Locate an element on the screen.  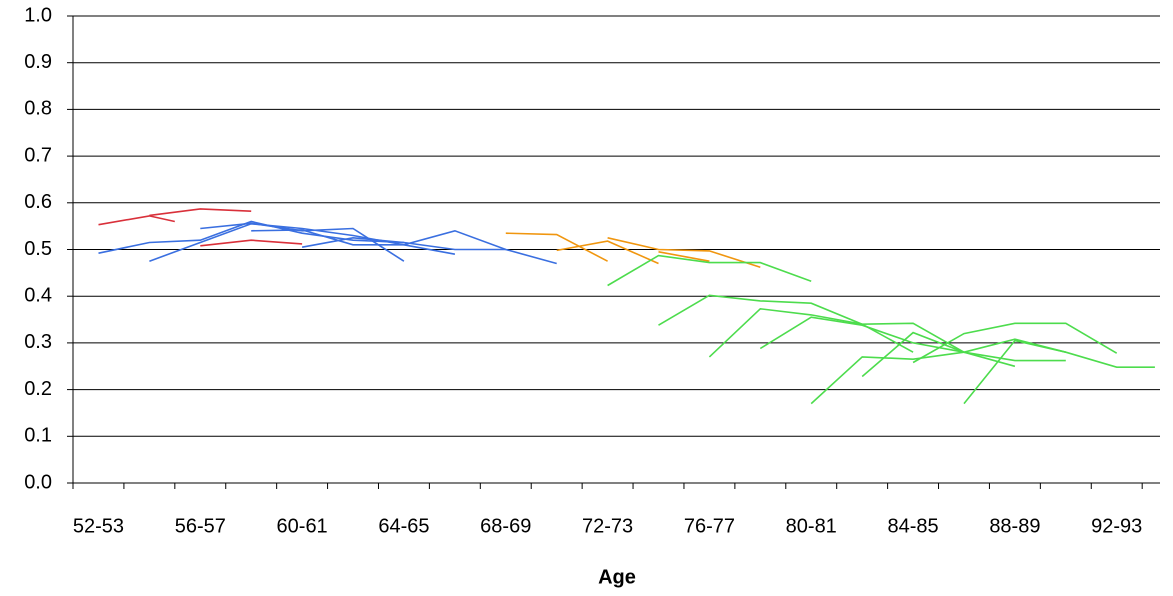
y-tick-label: 1.0 is located at coordinates (38, 15).